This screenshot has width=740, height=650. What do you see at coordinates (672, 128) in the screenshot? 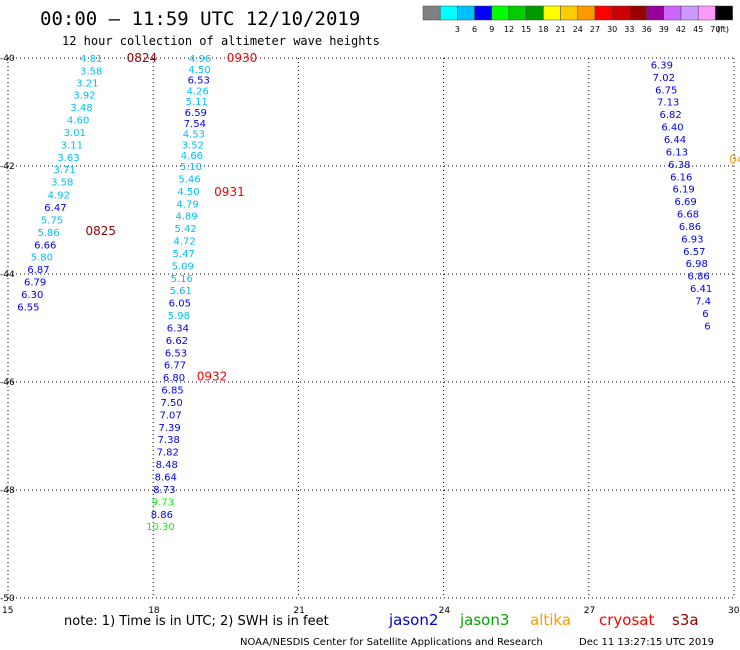
I see `altika-wave-height-label: 6.40` at bounding box center [672, 128].